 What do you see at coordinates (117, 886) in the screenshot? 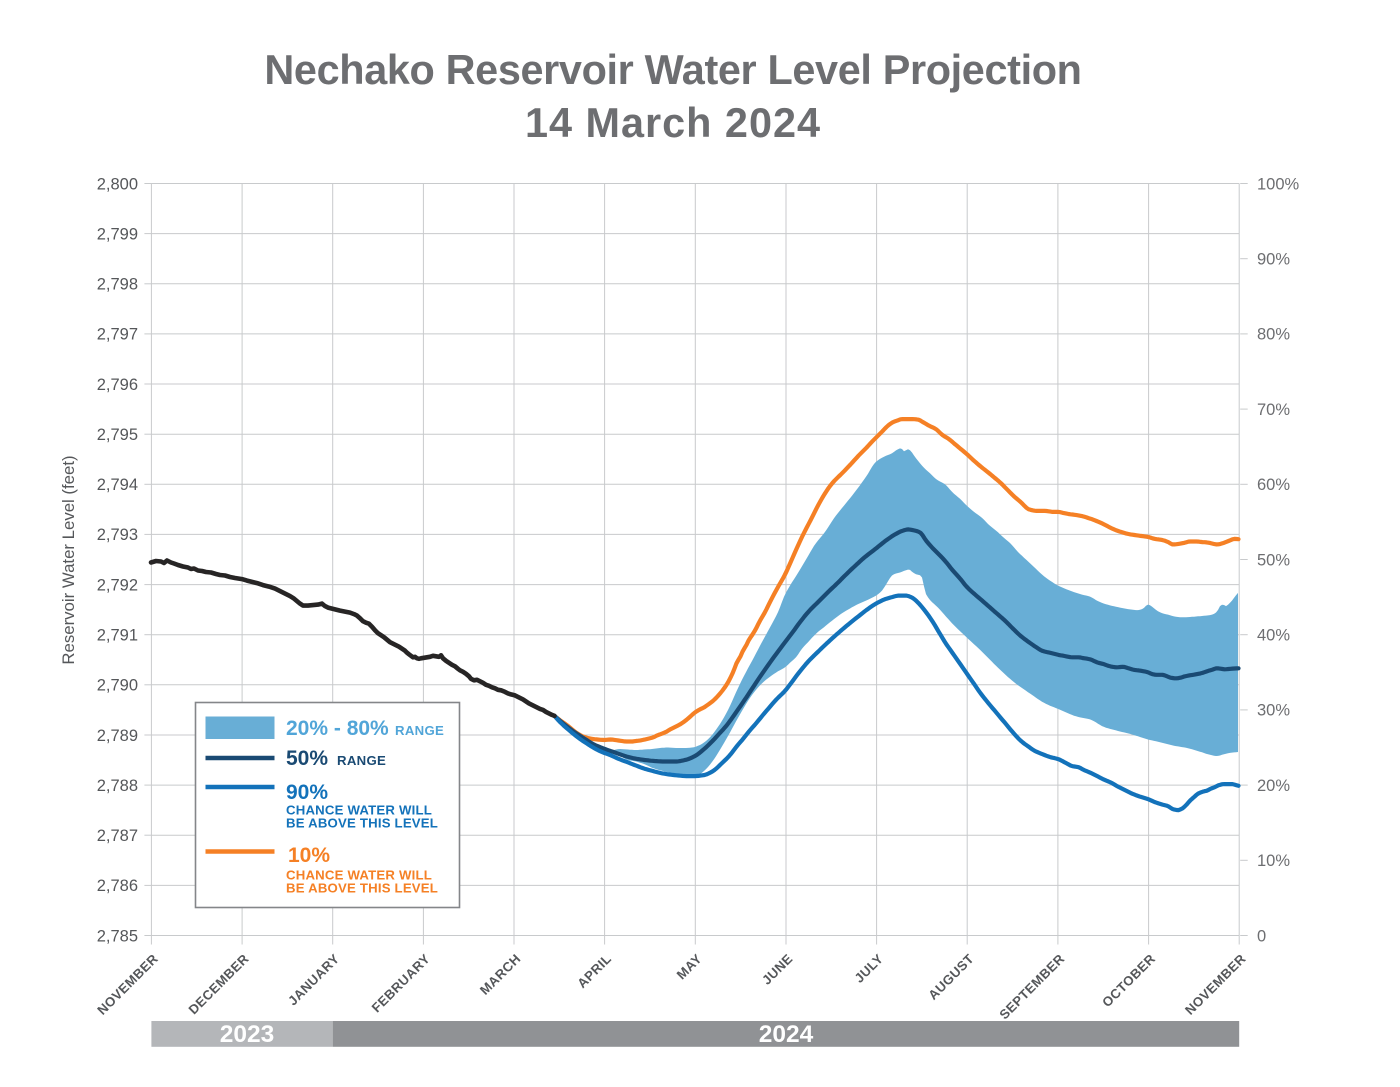
I see `svg-text: 2,786` at bounding box center [117, 886].